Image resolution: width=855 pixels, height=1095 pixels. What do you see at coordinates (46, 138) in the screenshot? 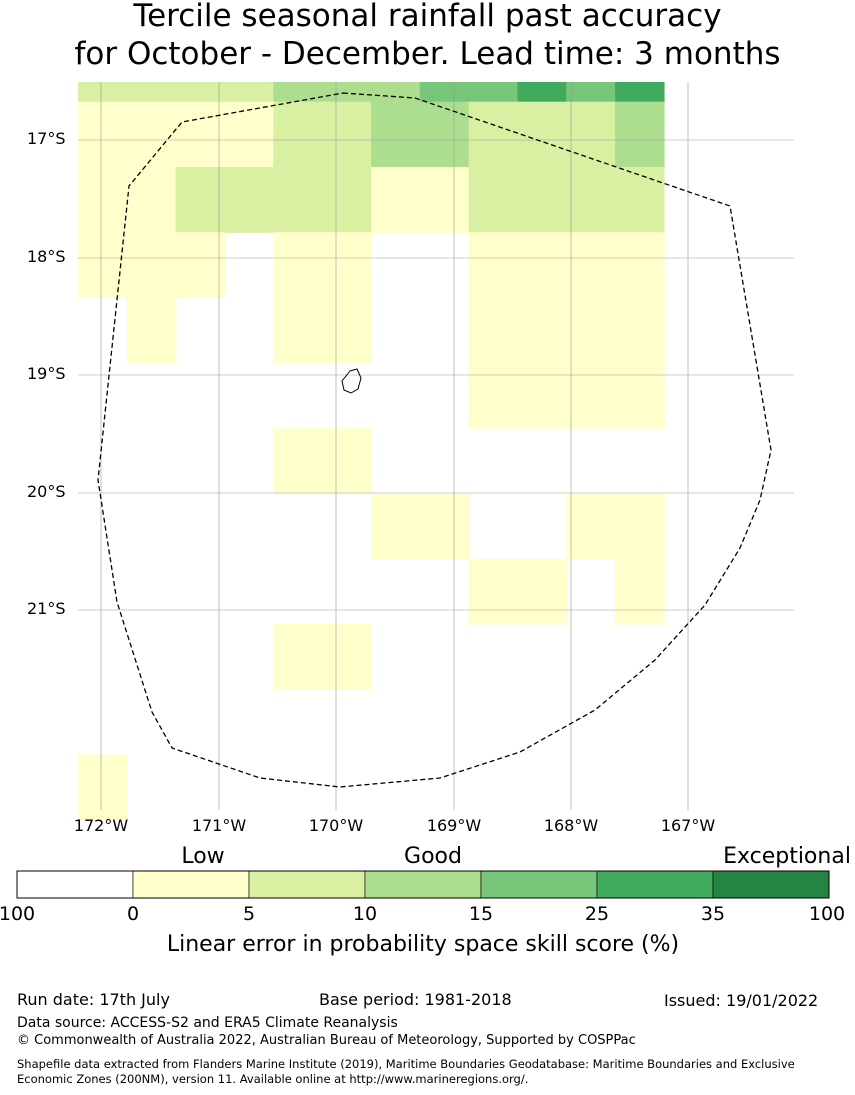
I see `lat-label-17s: 17°S` at bounding box center [46, 138].